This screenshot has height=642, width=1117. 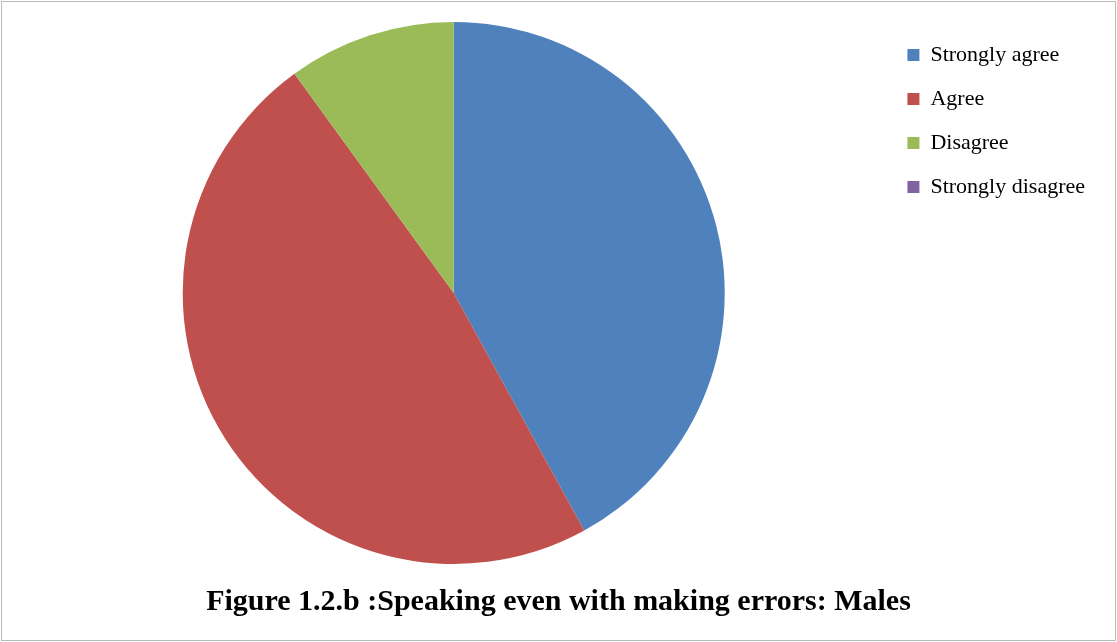 I want to click on legend-label: Strongly agree, so click(x=995, y=53).